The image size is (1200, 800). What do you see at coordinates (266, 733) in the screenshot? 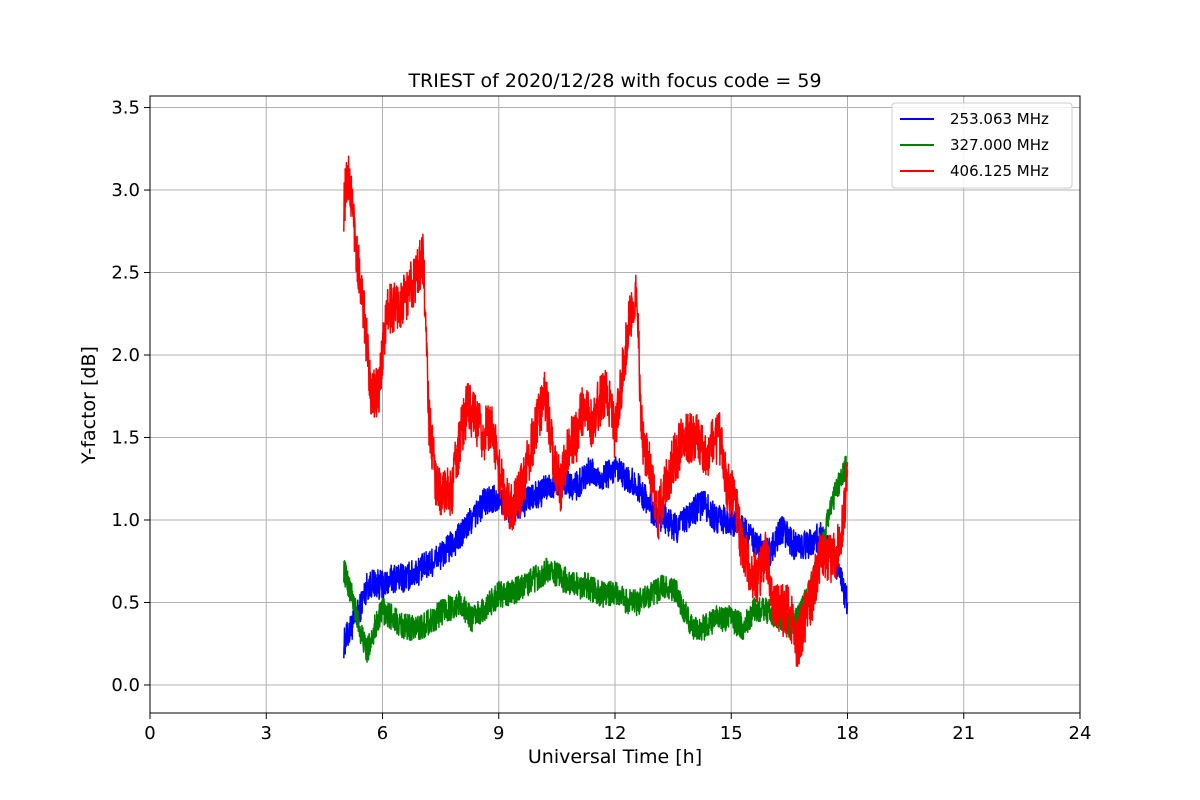
I see `x-tick-label: 3` at bounding box center [266, 733].